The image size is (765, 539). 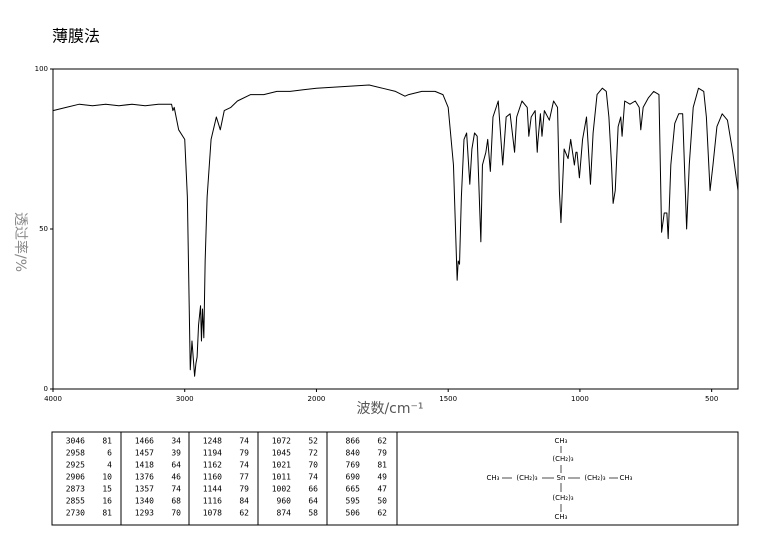 What do you see at coordinates (144, 453) in the screenshot?
I see `table-wavenumber: 1457` at bounding box center [144, 453].